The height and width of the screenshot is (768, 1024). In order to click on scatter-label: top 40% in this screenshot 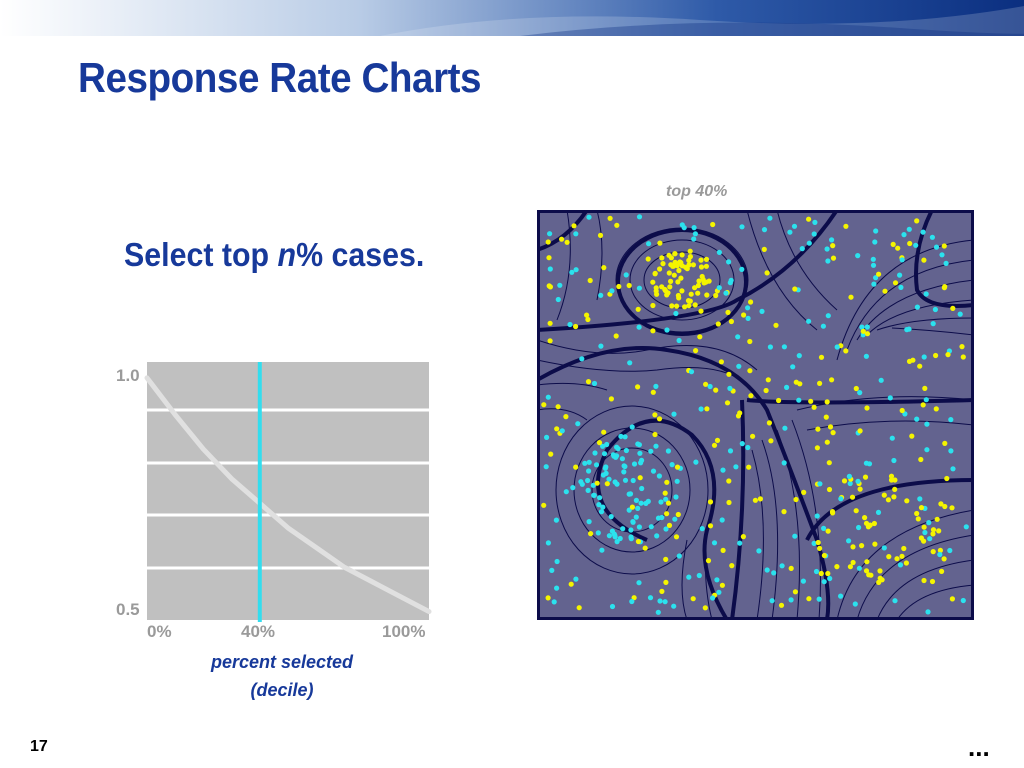, I will do `click(697, 191)`.